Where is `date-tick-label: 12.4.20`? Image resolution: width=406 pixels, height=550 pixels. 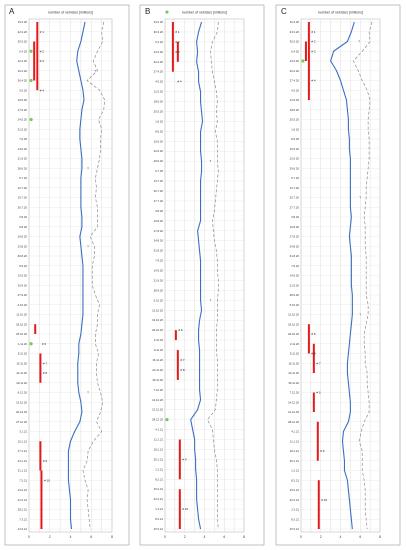
date-tick-label: 12.4.20 is located at coordinates (23, 61).